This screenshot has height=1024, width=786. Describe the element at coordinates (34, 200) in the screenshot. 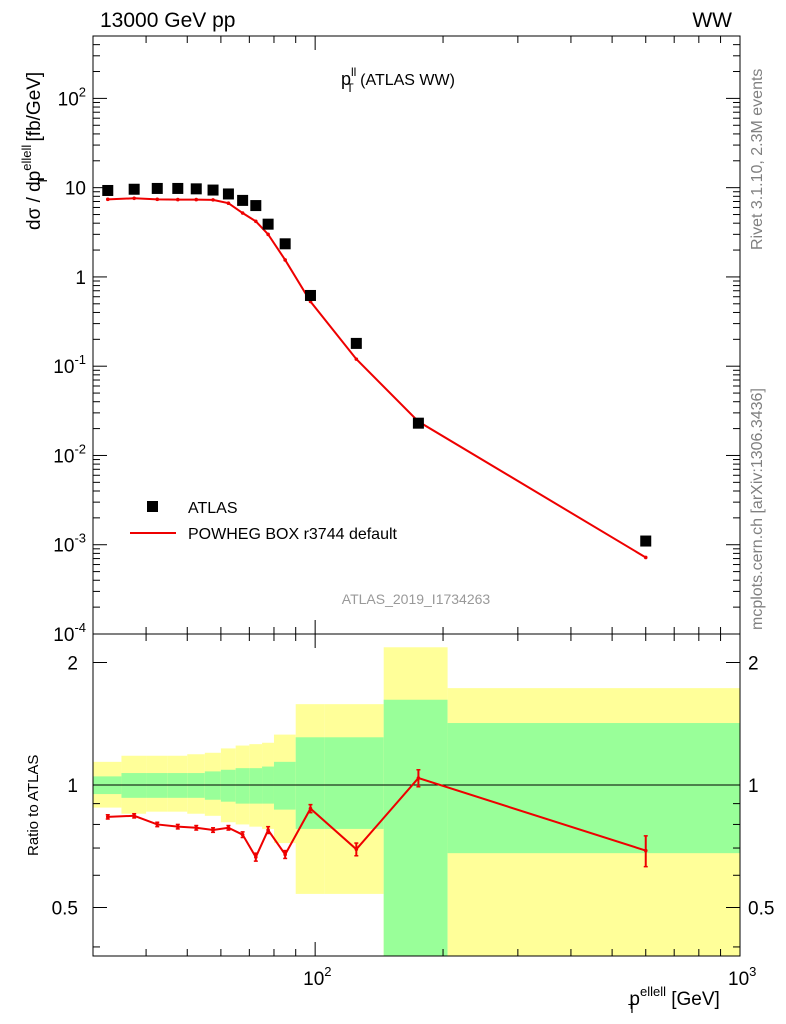

I see `y-axis-title-pre: dσ / dp` at that location.